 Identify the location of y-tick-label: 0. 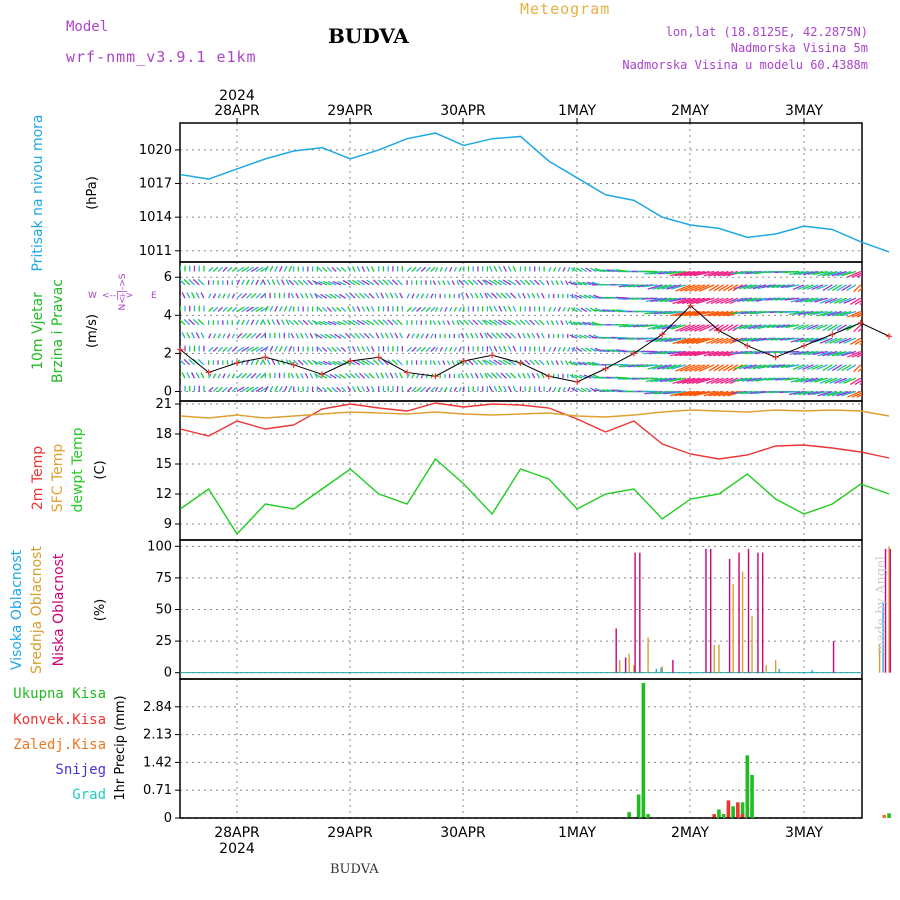
(168, 673).